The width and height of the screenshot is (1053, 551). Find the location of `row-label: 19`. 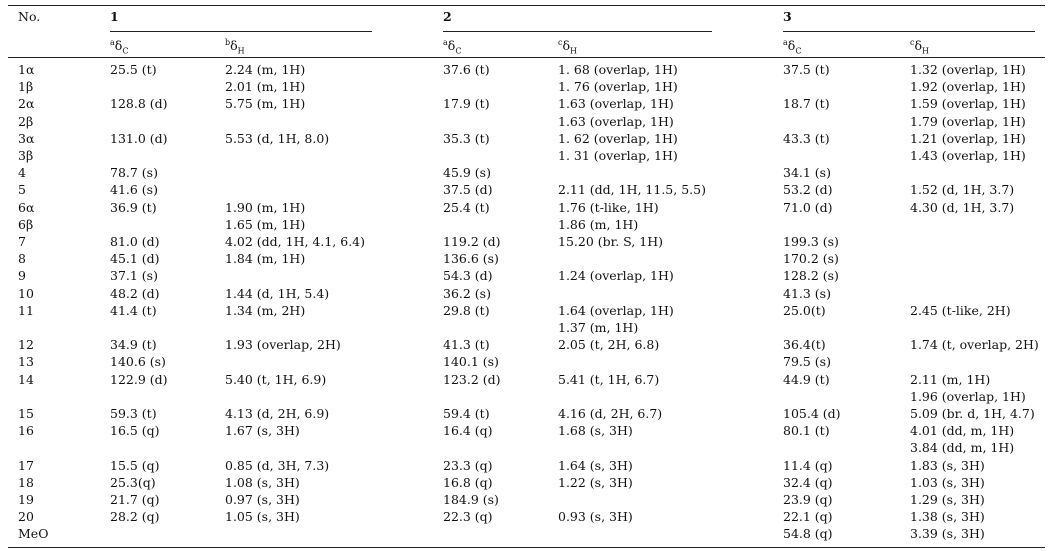

row-label: 19 is located at coordinates (26, 499).